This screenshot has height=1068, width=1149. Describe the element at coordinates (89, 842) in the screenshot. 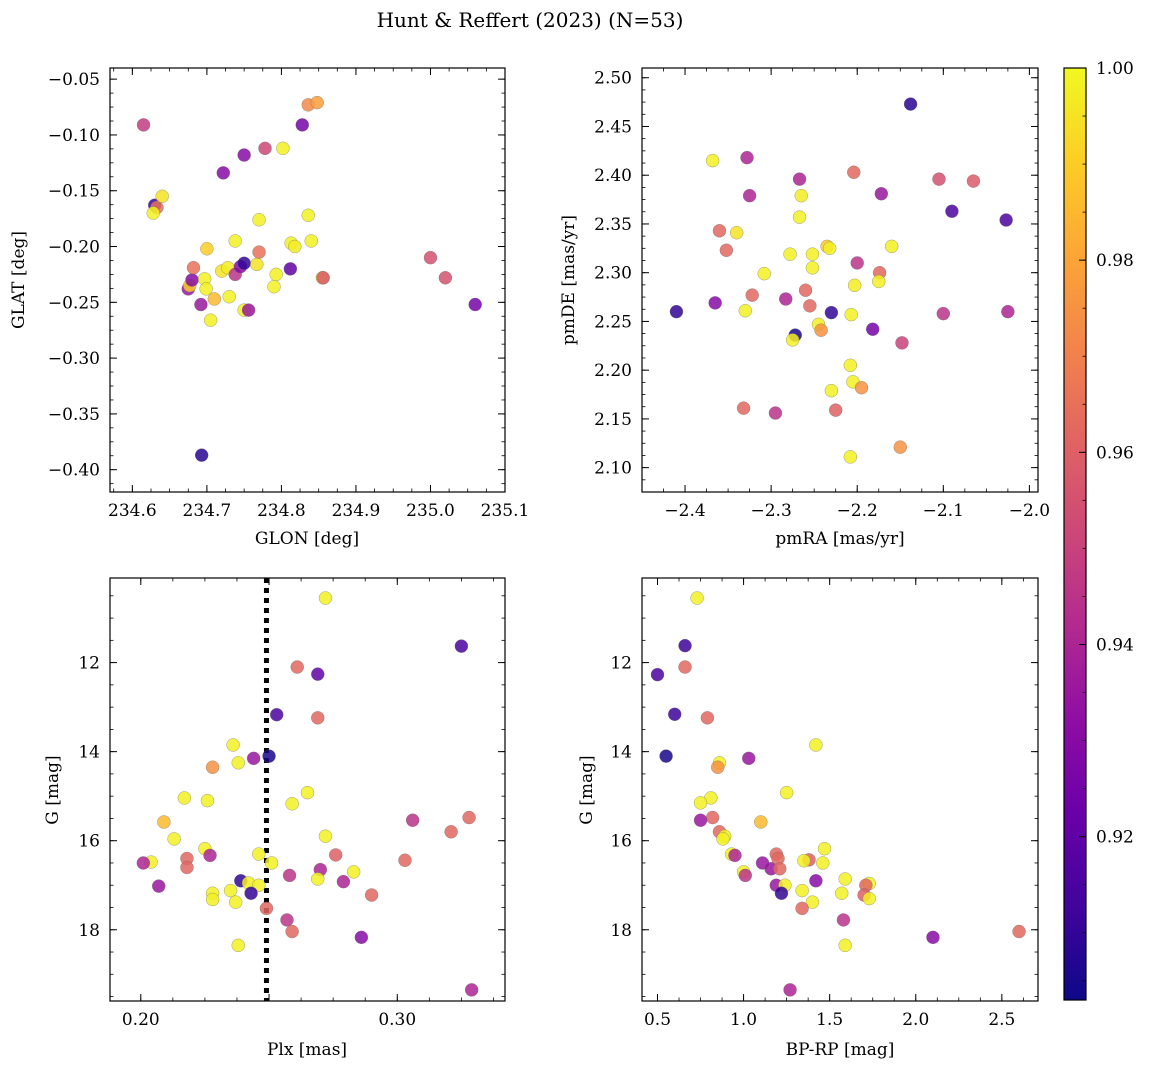

I see `y-tick-label: 16` at that location.